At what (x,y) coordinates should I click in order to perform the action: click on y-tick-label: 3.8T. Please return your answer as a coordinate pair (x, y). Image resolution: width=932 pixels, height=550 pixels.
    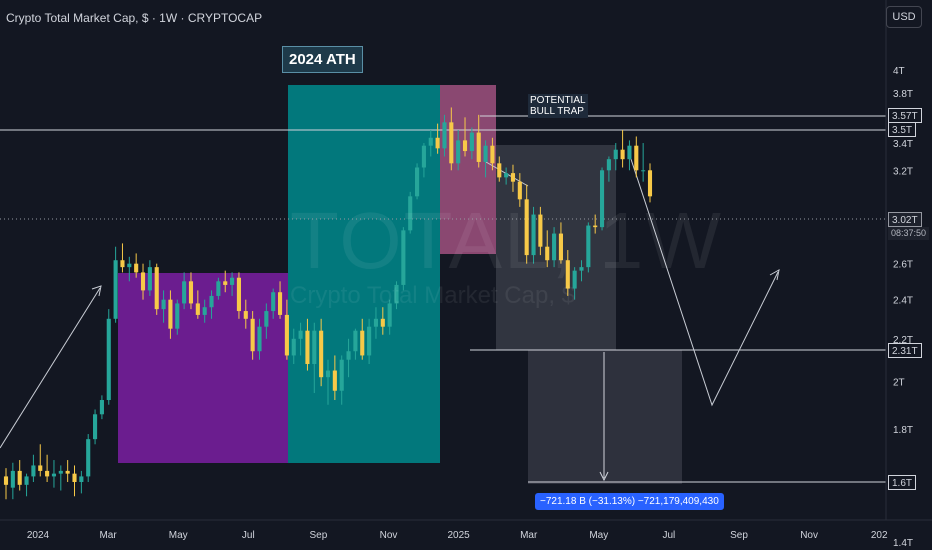
    Looking at the image, I should click on (903, 94).